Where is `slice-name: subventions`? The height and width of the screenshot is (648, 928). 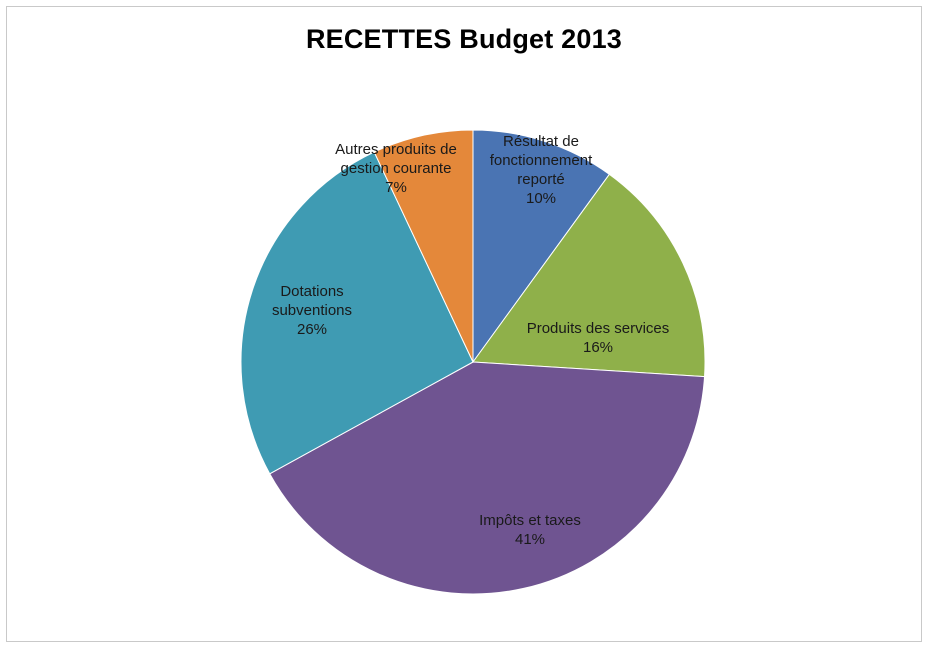
slice-name: subventions is located at coordinates (312, 310).